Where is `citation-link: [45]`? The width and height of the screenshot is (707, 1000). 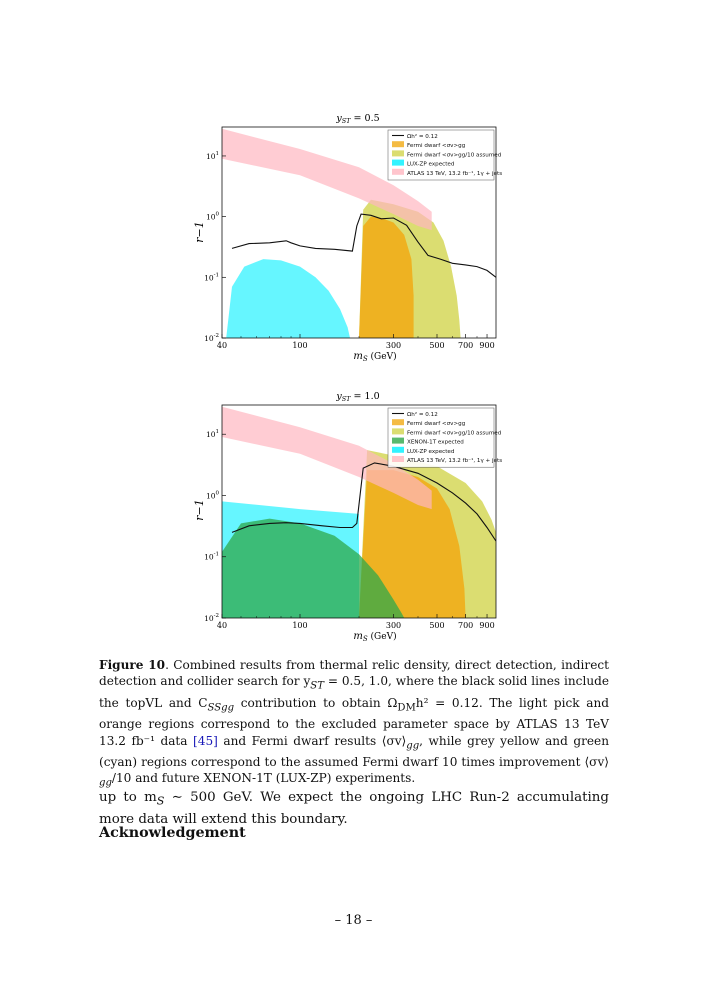 citation-link: [45] is located at coordinates (205, 740).